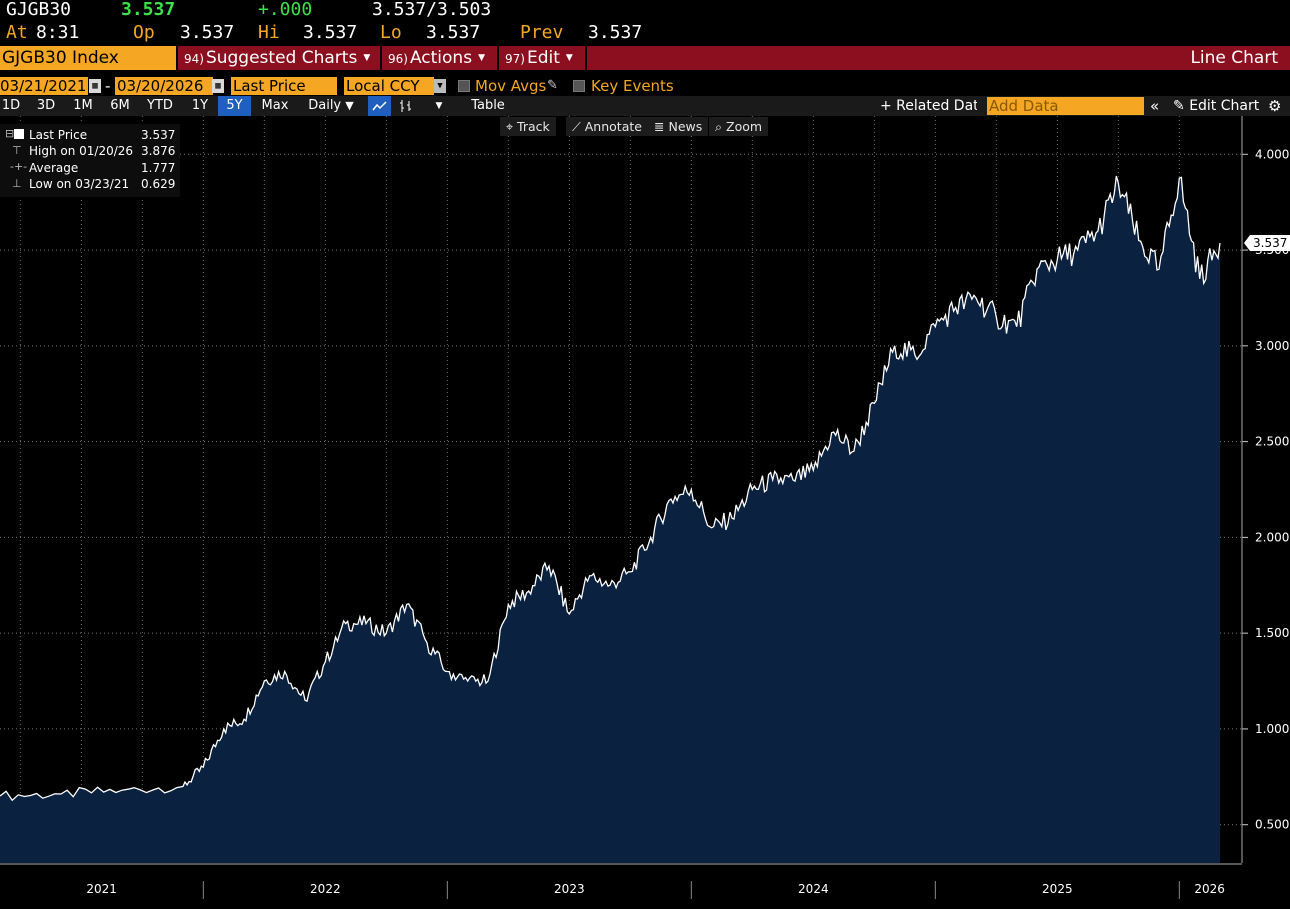 The height and width of the screenshot is (909, 1290). What do you see at coordinates (928, 106) in the screenshot?
I see `related-data-button: + Related Data` at bounding box center [928, 106].